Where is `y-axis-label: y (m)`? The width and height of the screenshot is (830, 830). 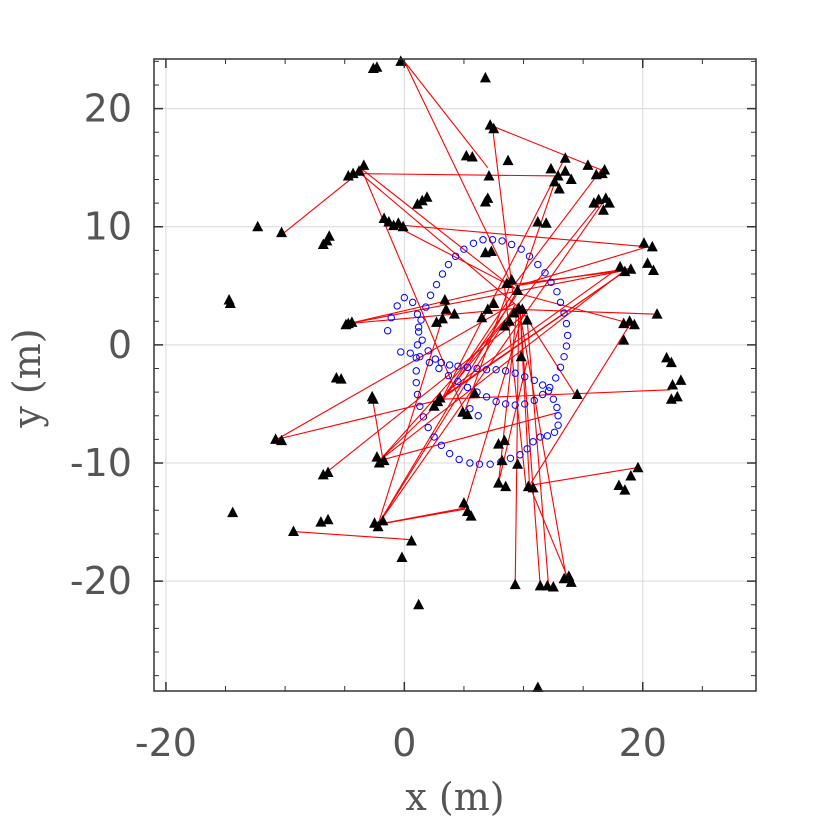 y-axis-label: y (m) is located at coordinates (27, 378).